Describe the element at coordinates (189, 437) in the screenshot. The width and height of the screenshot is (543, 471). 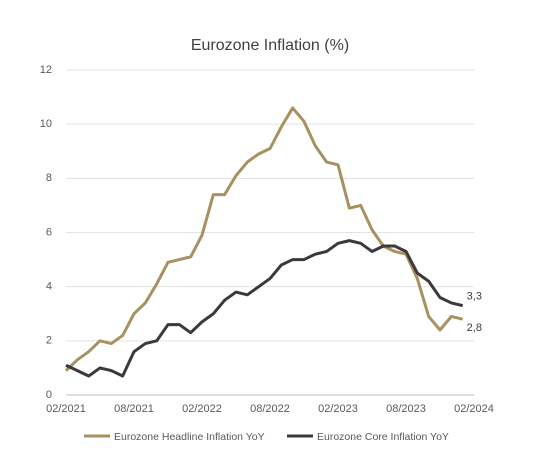
I see `legend-label: Eurozone Headline Inflation YoY` at that location.